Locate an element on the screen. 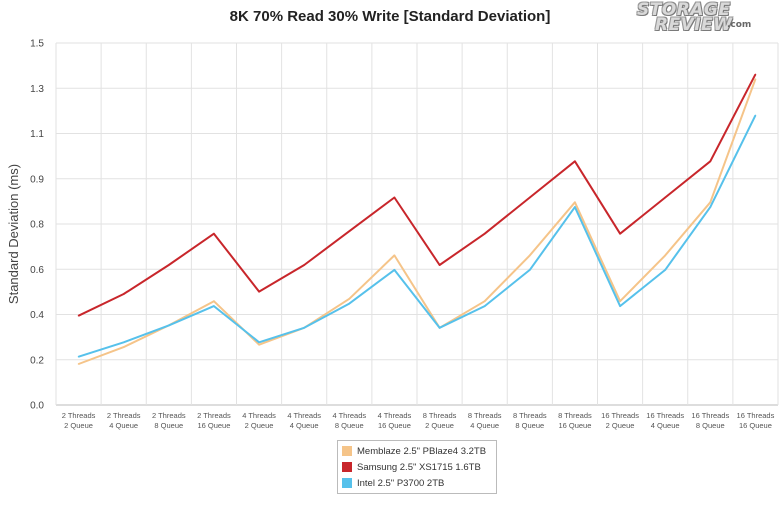 The image size is (780, 516). x-tick-label: 8 Threads 2 Queue is located at coordinates (440, 420).